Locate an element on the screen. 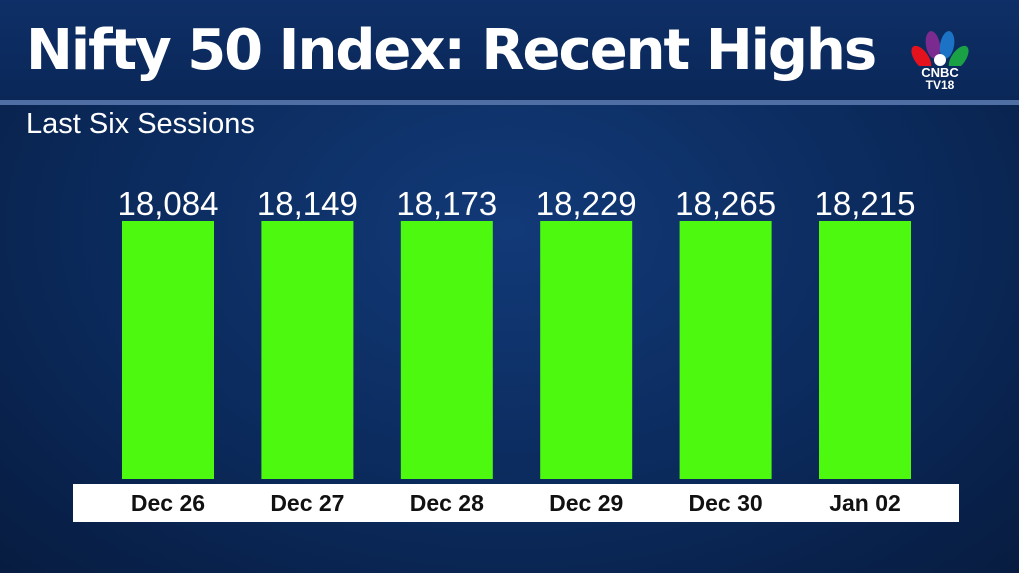 The image size is (1019, 573). value-label: 18,173 is located at coordinates (446, 203).